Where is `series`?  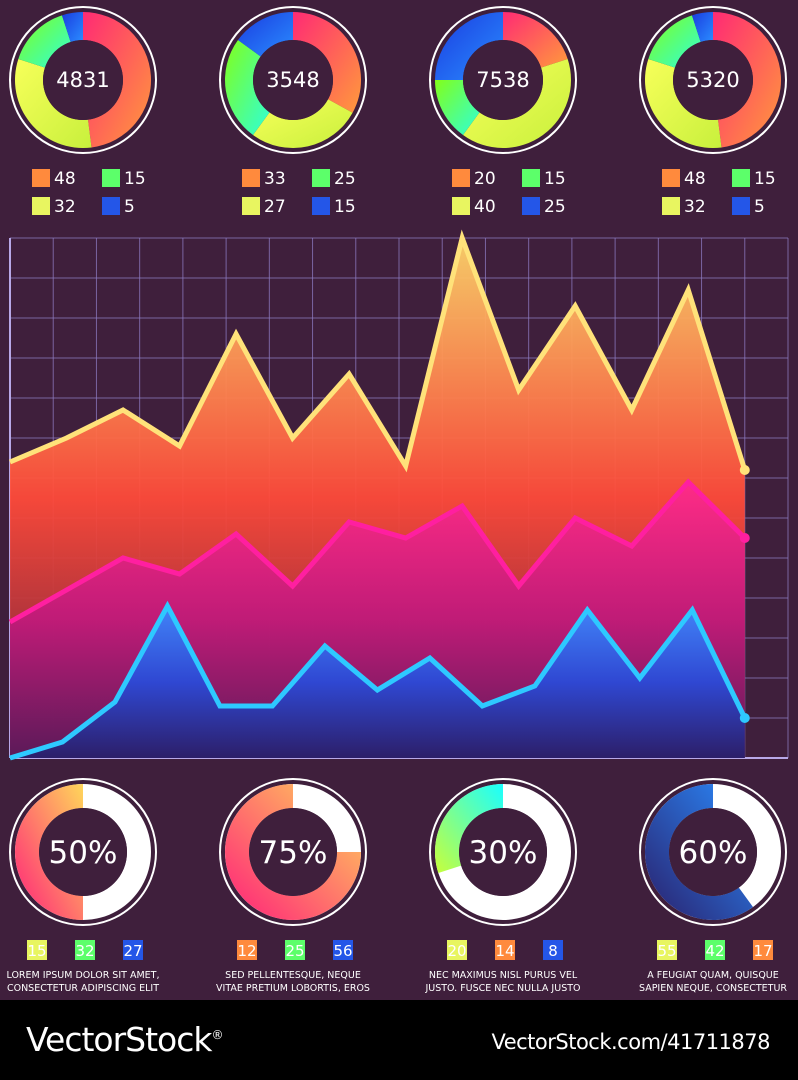
series is located at coordinates (379, 680).